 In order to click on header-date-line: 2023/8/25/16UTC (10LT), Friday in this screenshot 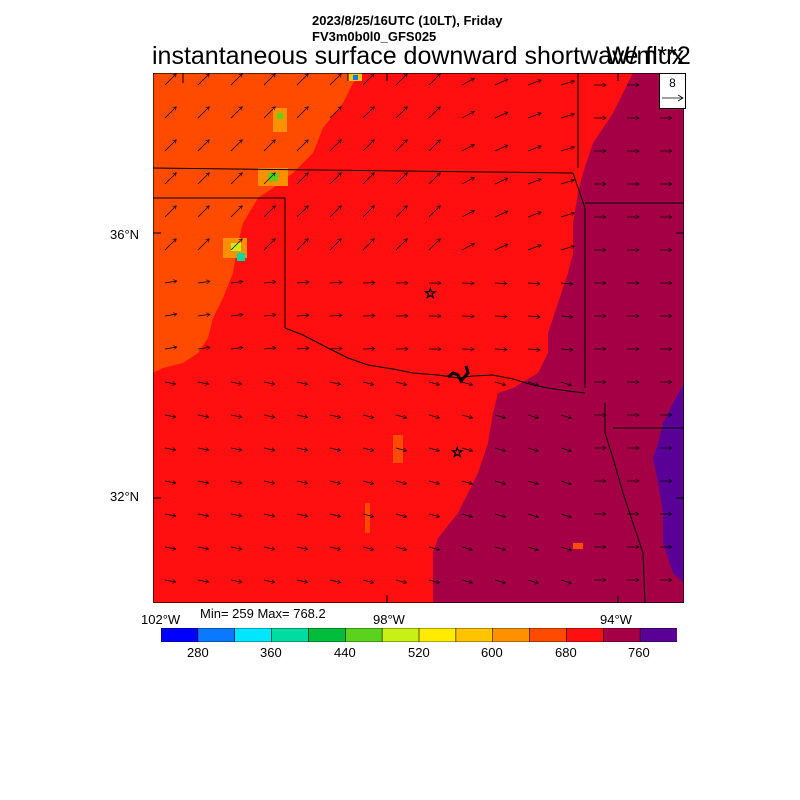, I will do `click(407, 20)`.